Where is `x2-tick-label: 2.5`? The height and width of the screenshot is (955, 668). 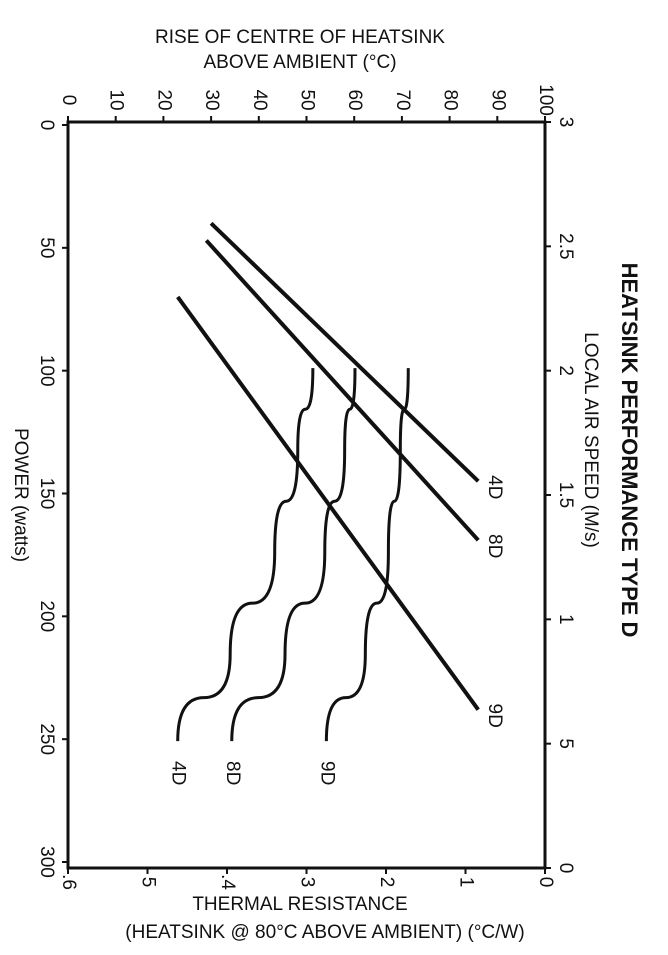
x2-tick-label: 2.5 is located at coordinates (565, 246).